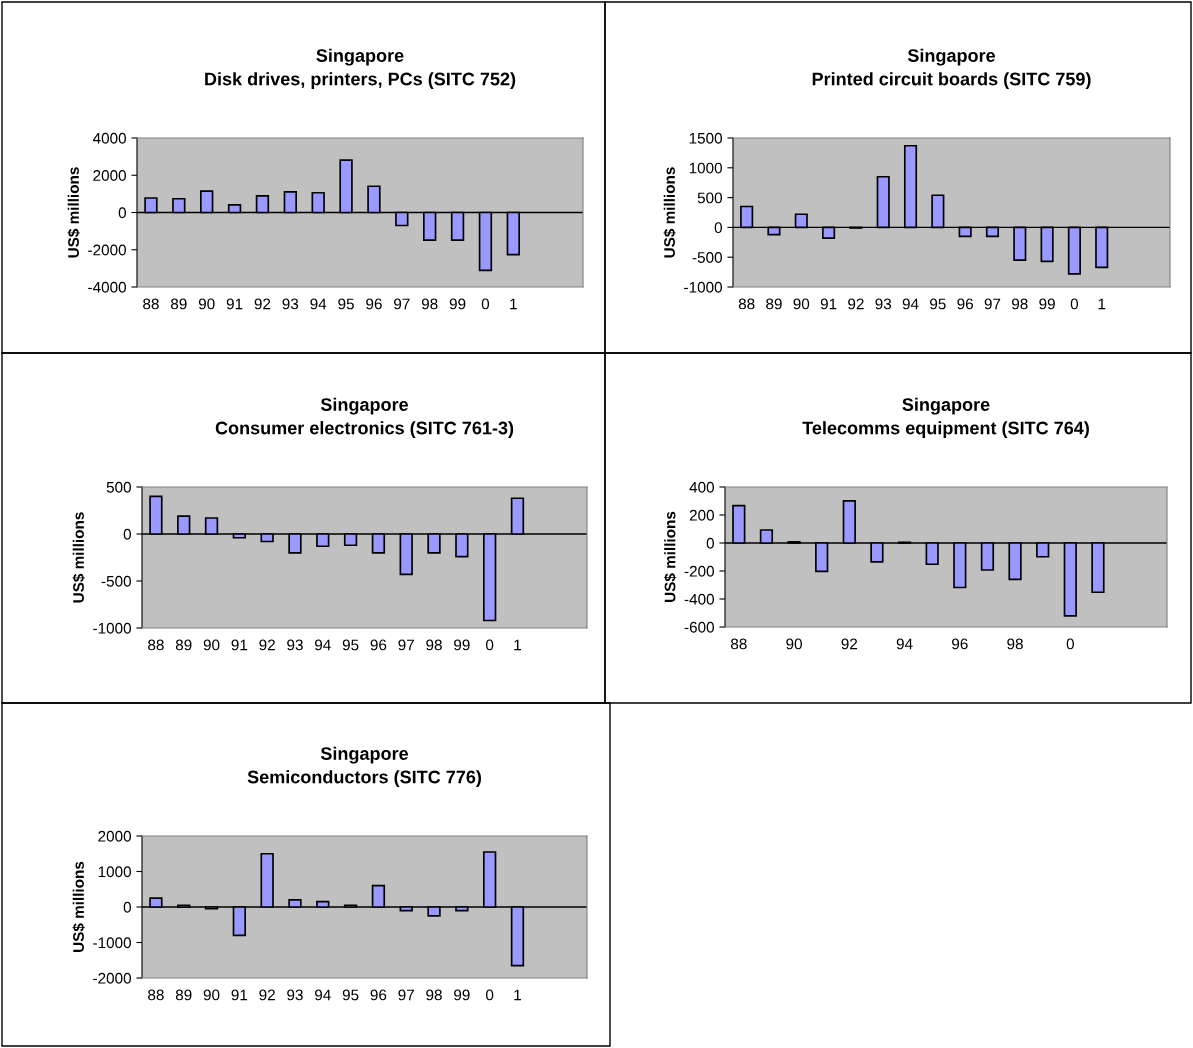  Describe the element at coordinates (699, 571) in the screenshot. I see `y-tick-label: -200` at that location.